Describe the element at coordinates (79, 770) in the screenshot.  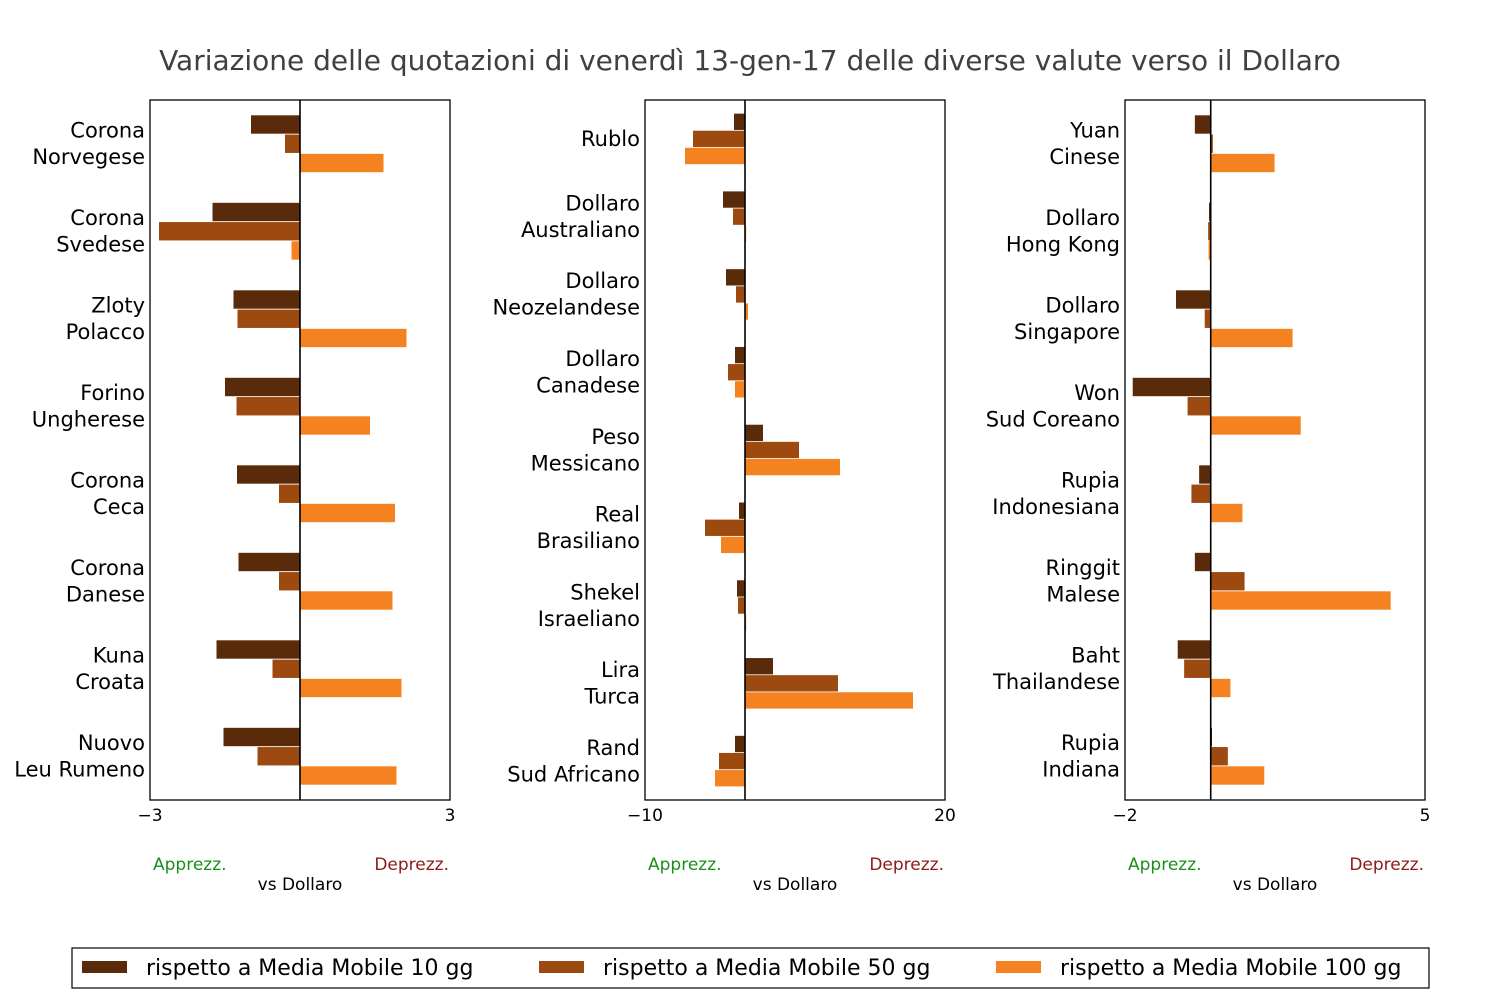
I see `category-label: Leu Rumeno` at that location.